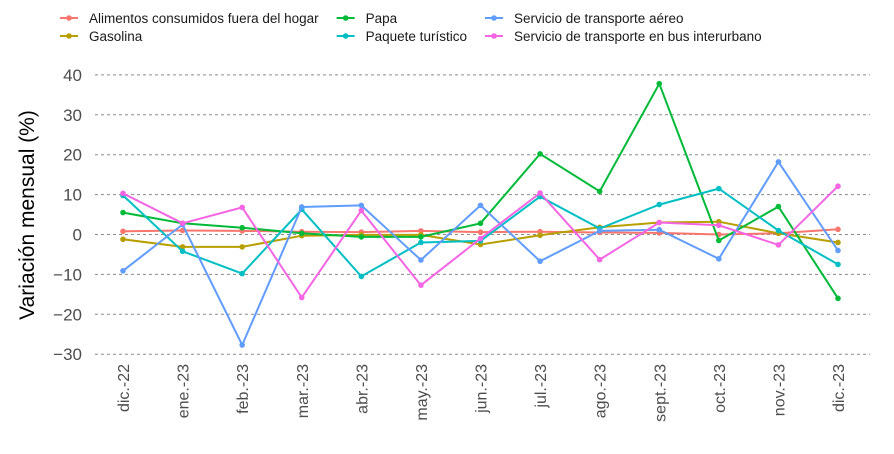 The width and height of the screenshot is (894, 454). What do you see at coordinates (243, 389) in the screenshot?
I see `x-tick-label: feb.-23` at bounding box center [243, 389].